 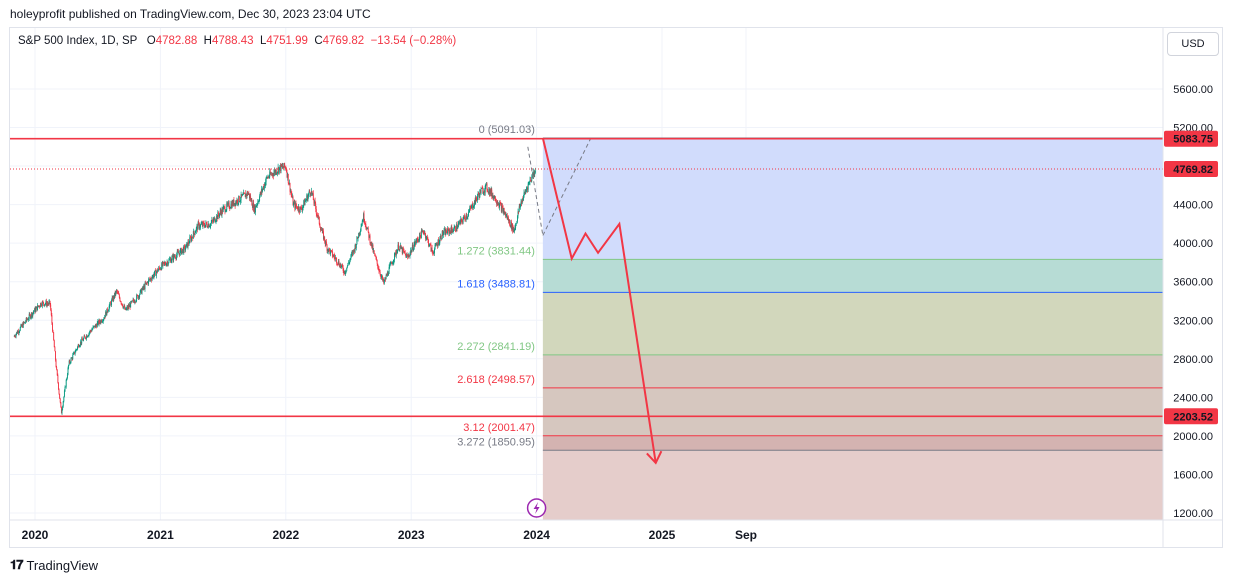 What do you see at coordinates (160, 535) in the screenshot?
I see `time-axis-label: 2021` at bounding box center [160, 535].